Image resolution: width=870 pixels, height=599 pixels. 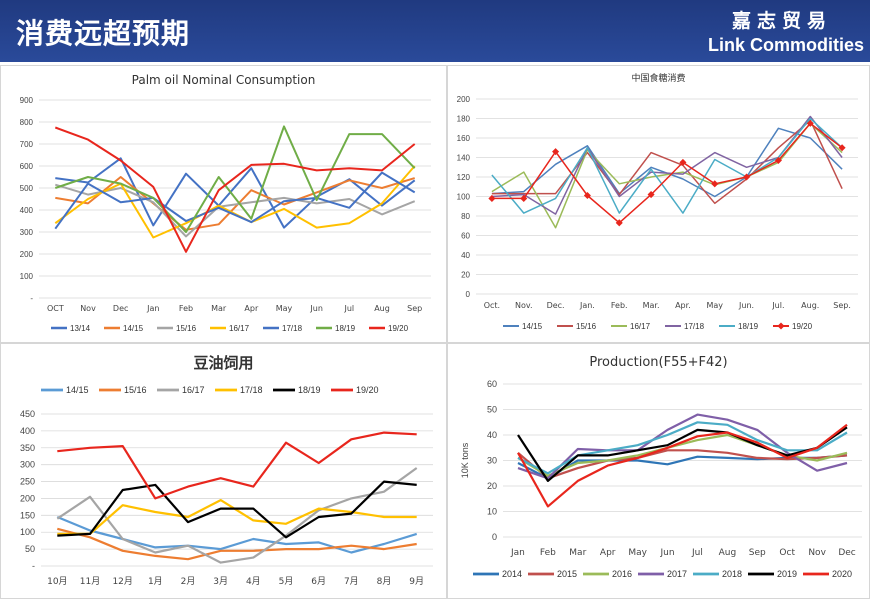 What do you see at coordinates (27, 482) in the screenshot?
I see `y-tick-label: 250` at bounding box center [27, 482].